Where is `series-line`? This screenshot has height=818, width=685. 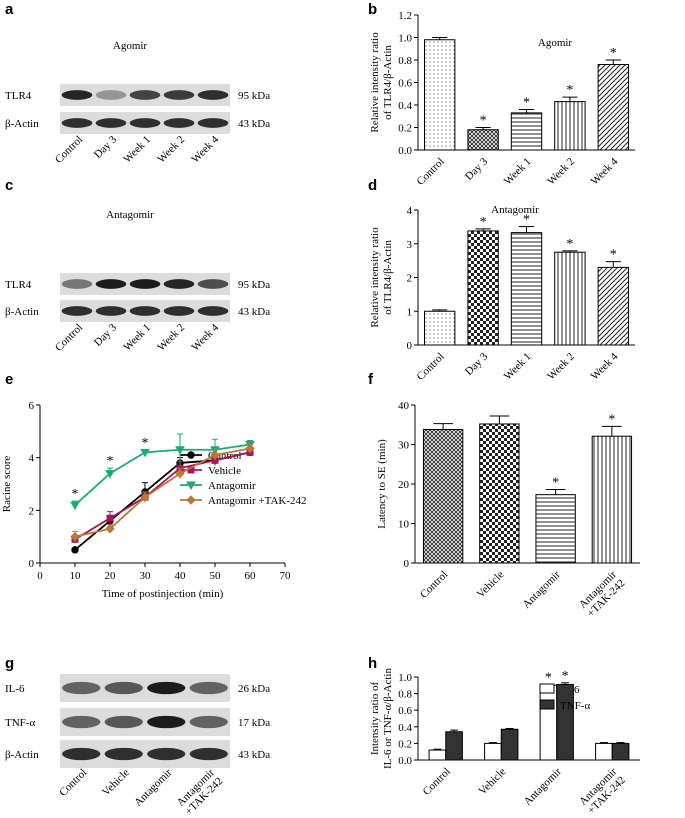
series-line is located at coordinates (162, 492).